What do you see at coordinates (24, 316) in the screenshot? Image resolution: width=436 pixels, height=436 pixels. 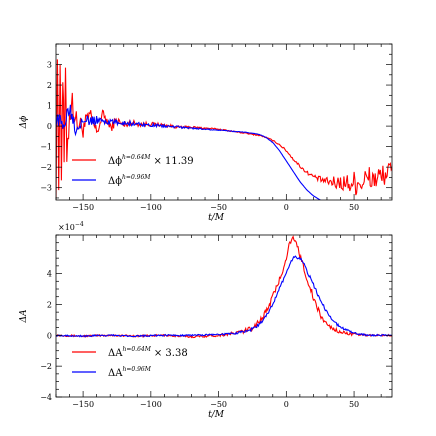 I see `y-axis-label: ΔA` at bounding box center [24, 316].